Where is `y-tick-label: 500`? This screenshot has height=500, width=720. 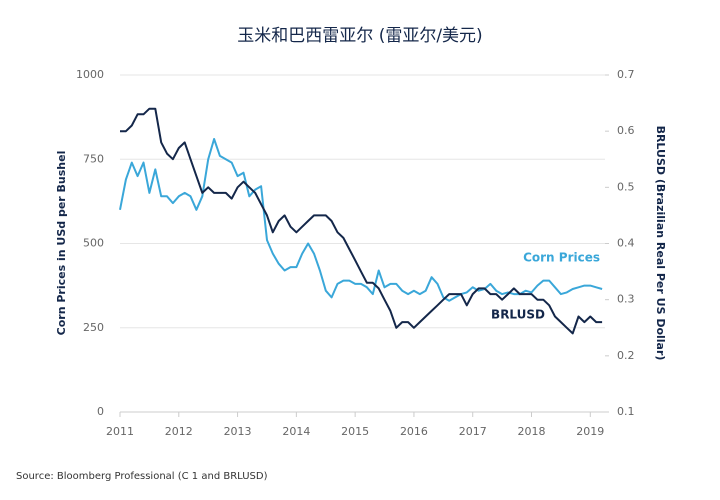 y-tick-label: 500 is located at coordinates (93, 243).